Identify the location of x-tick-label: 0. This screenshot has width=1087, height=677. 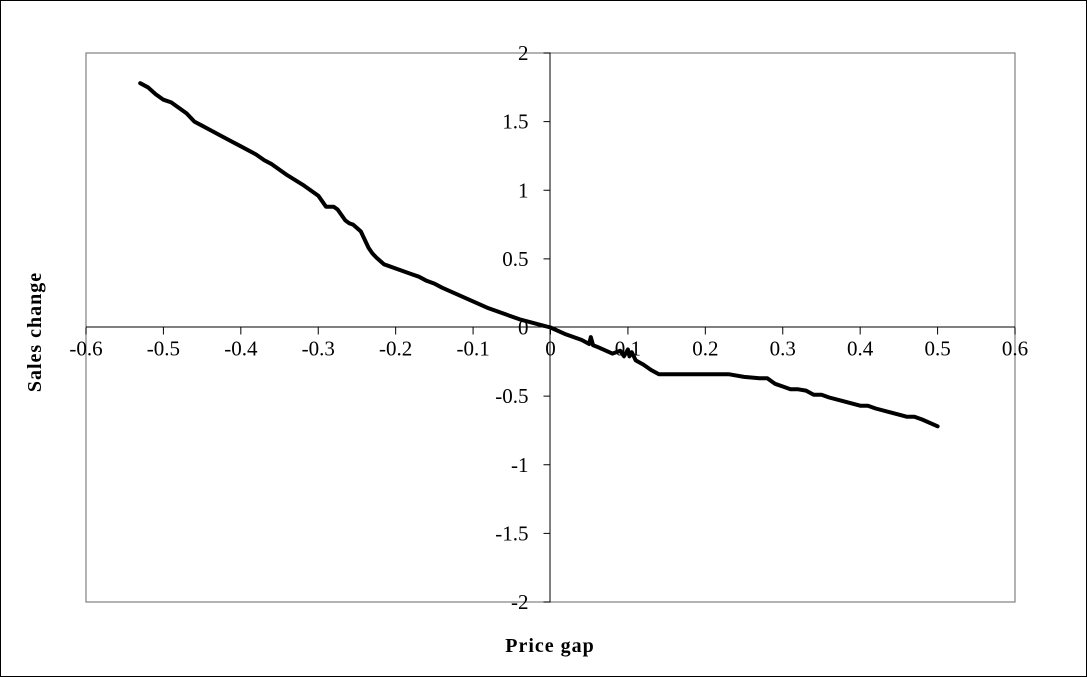
(550, 349).